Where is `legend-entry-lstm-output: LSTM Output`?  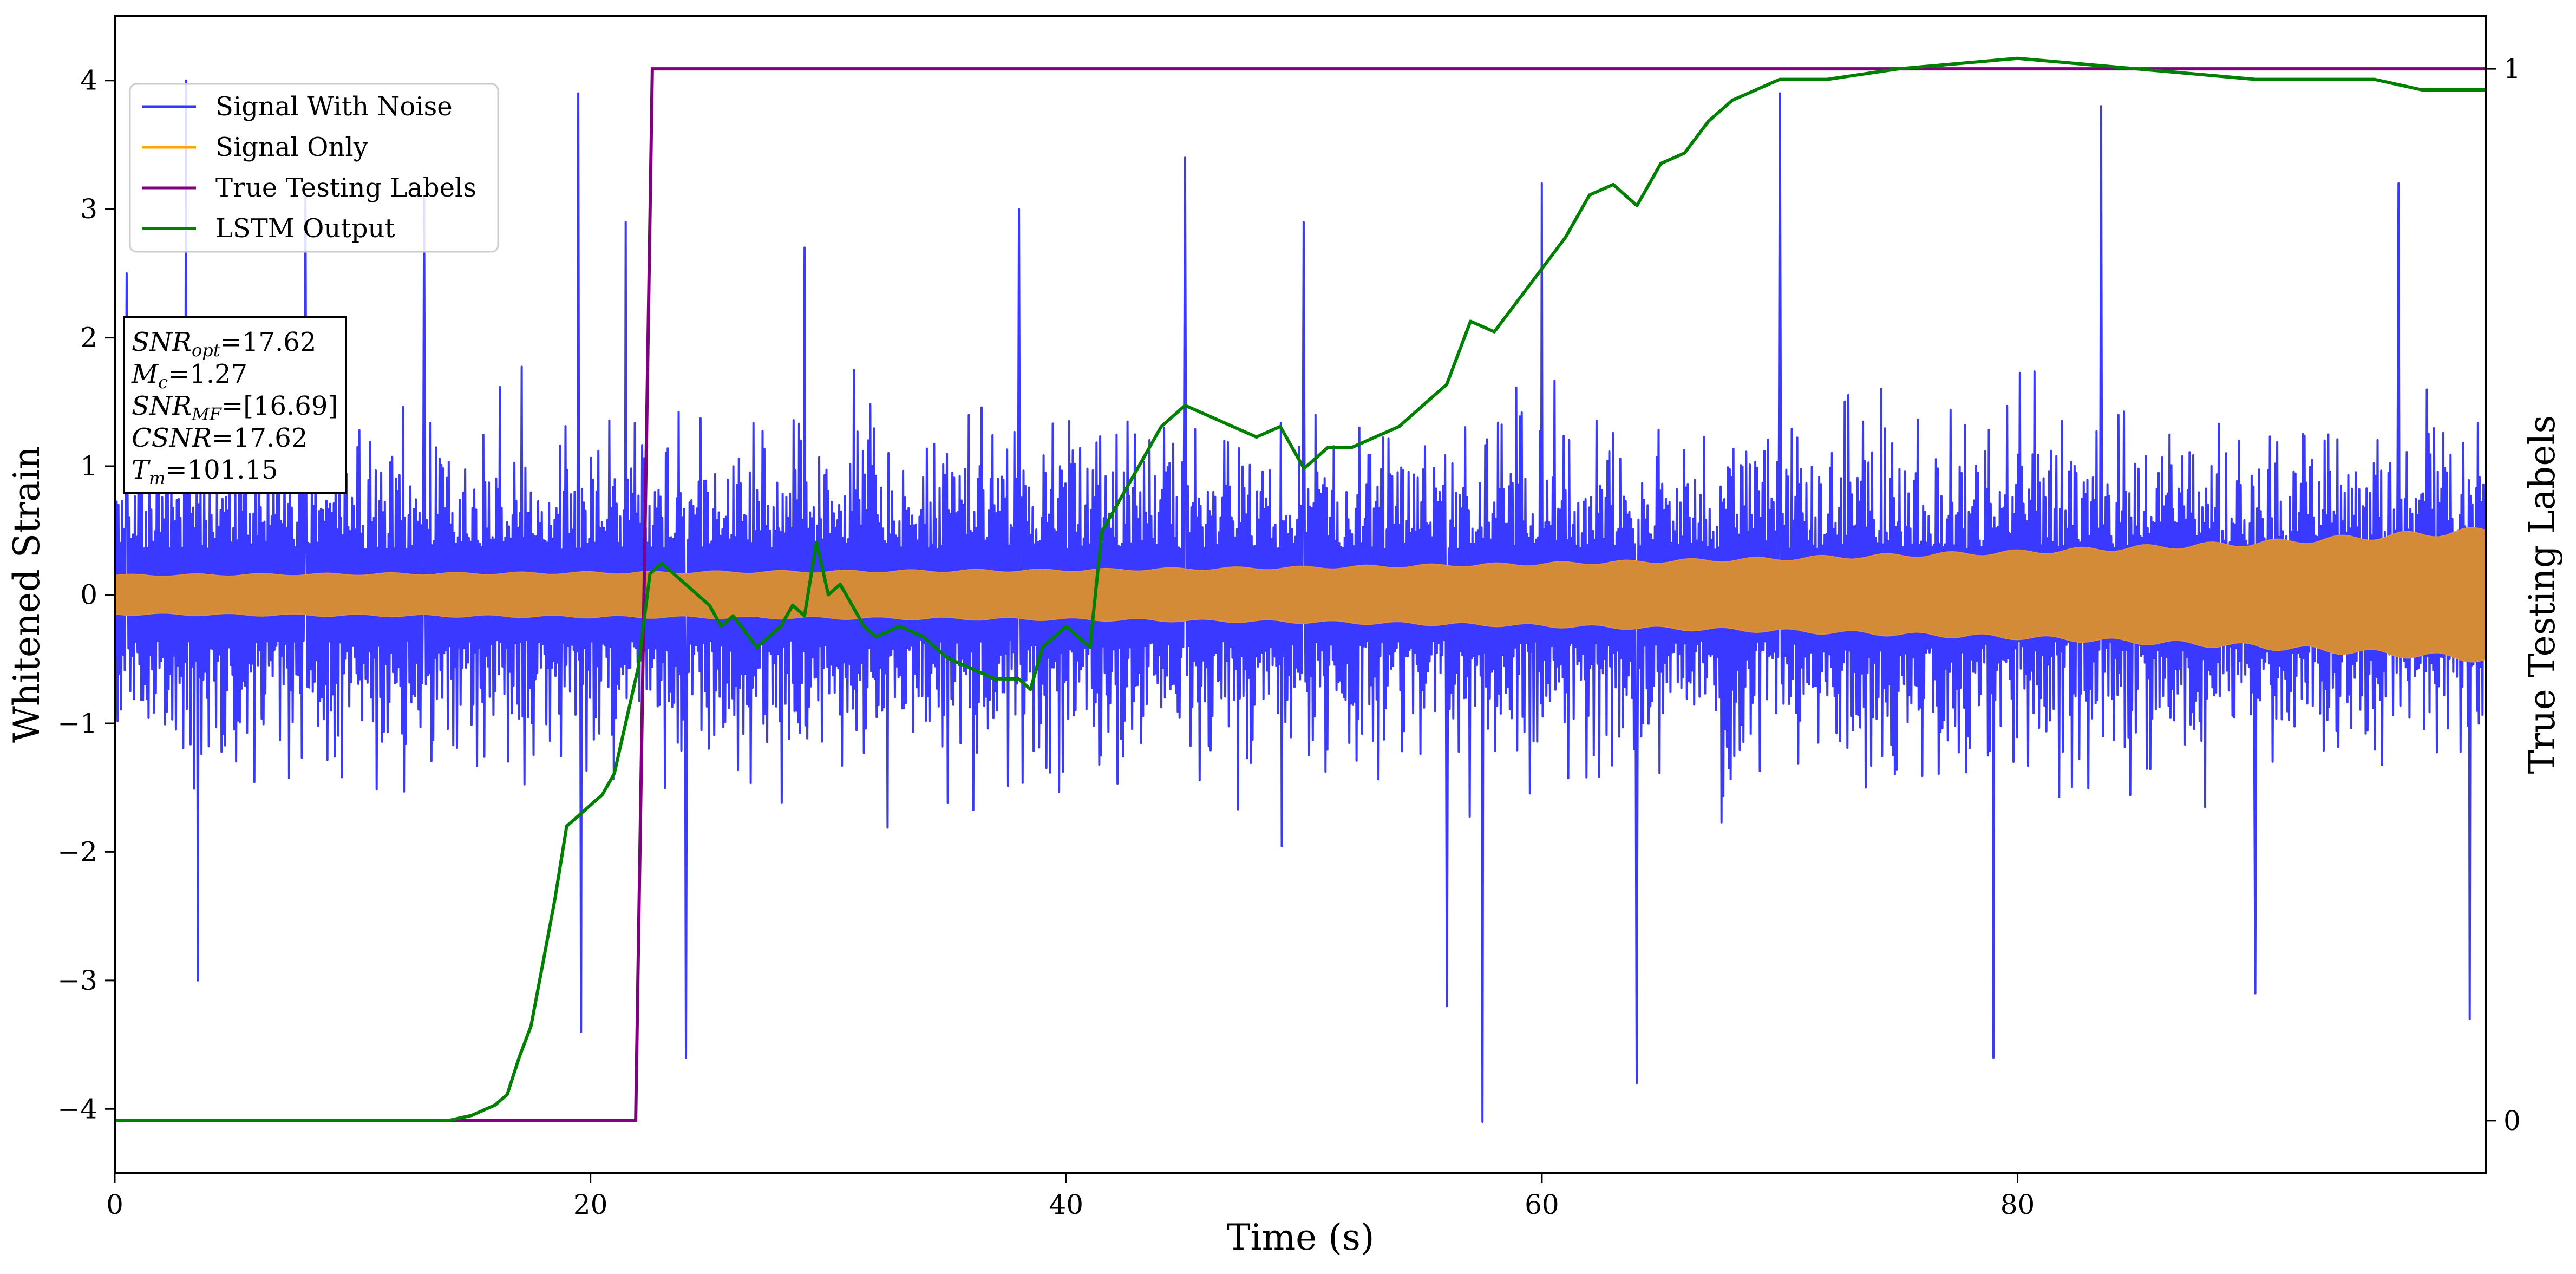
legend-entry-lstm-output: LSTM Output is located at coordinates (268, 228).